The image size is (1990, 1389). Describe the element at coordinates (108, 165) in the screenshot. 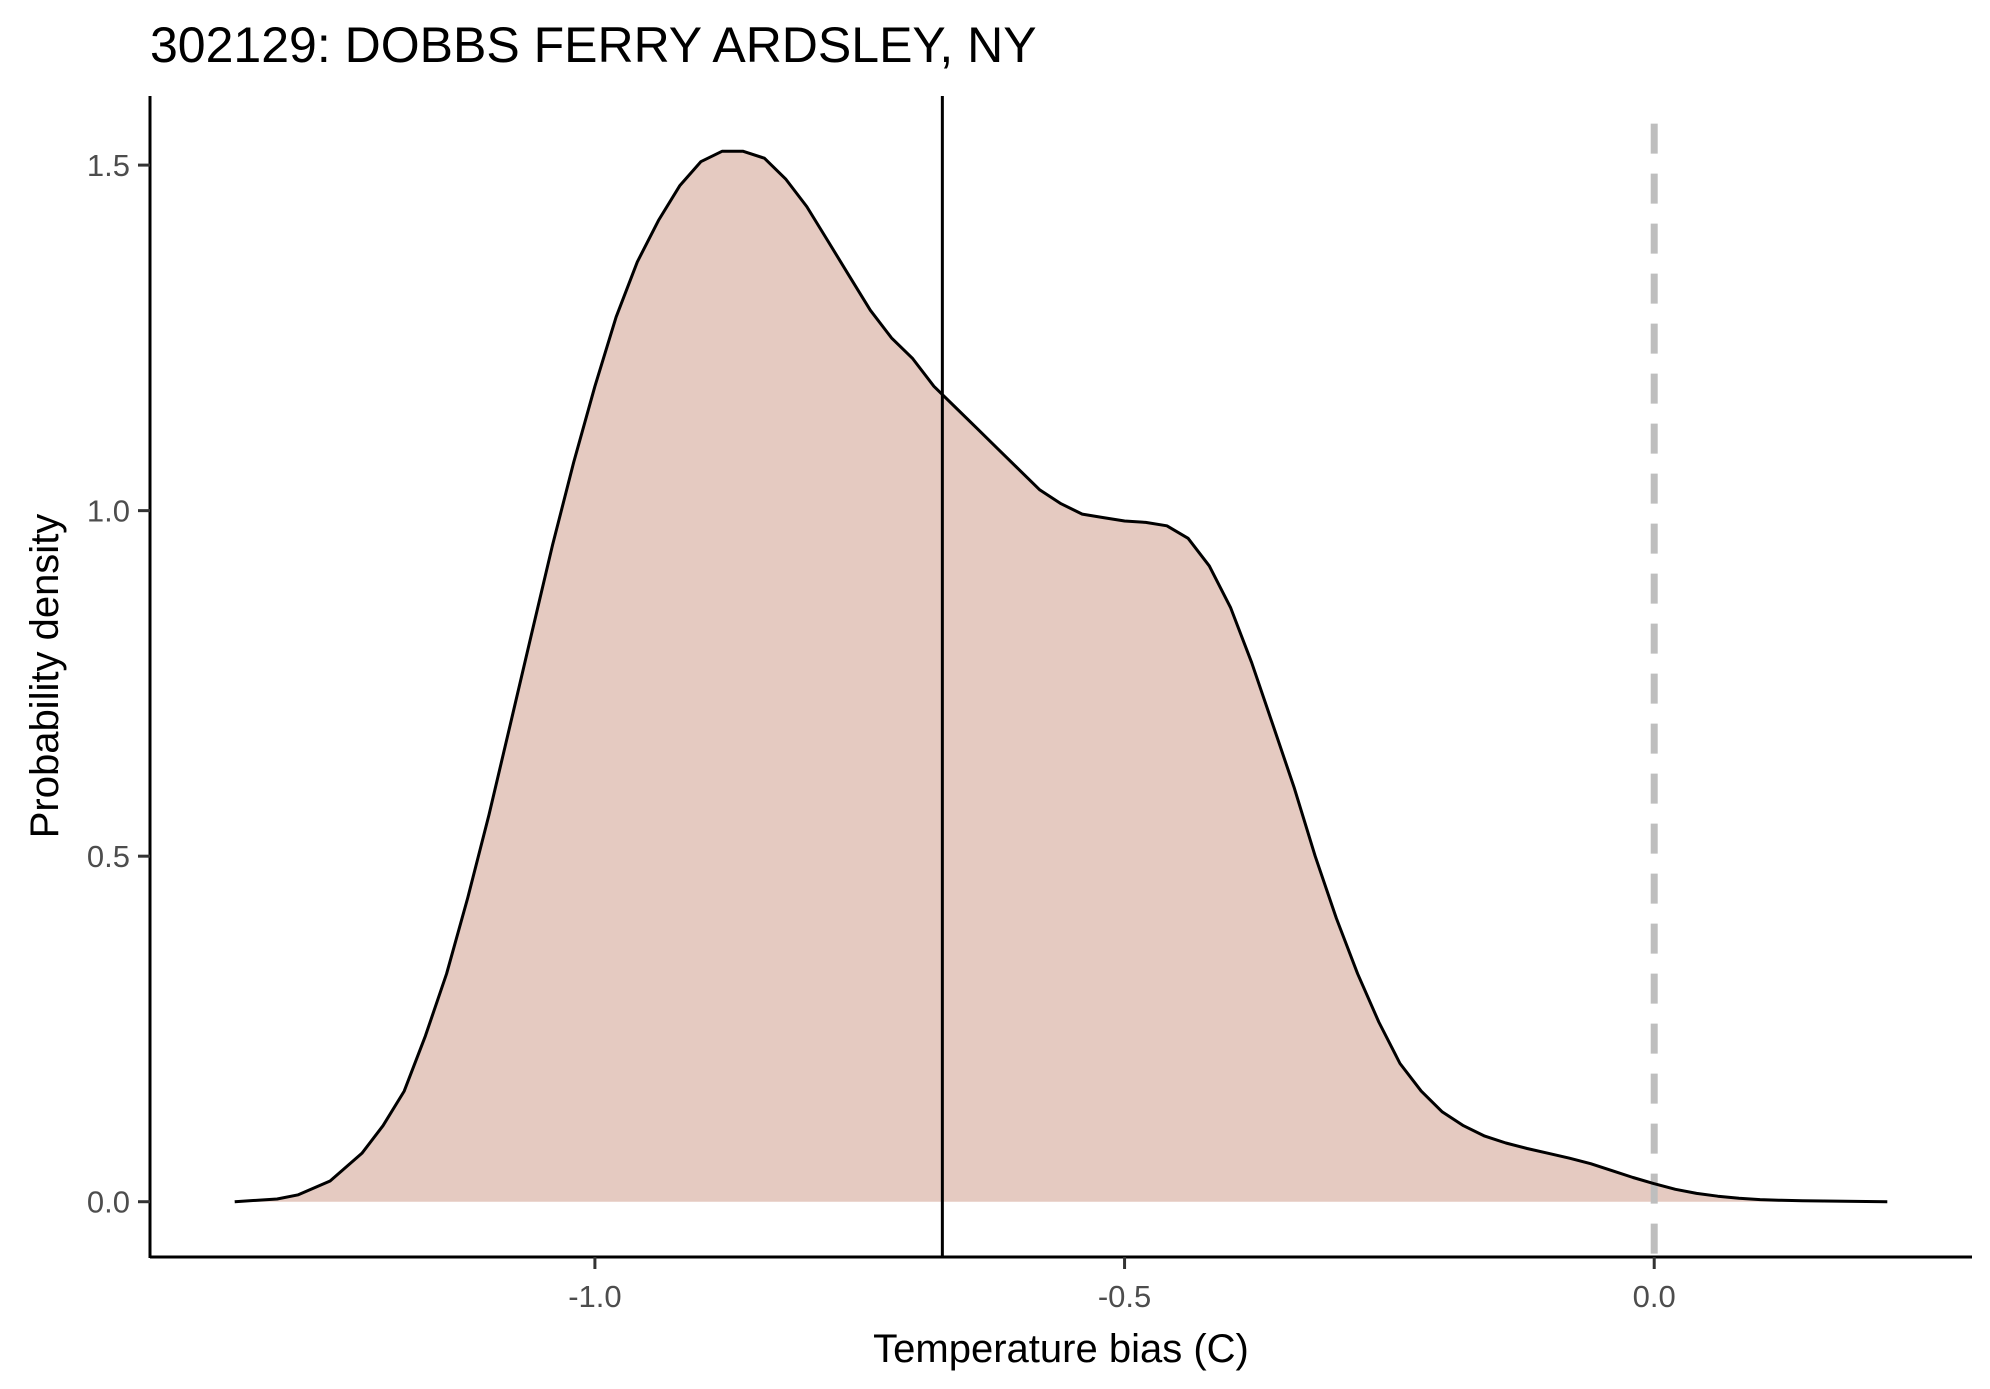

I see `y-tick-label: 1.5` at that location.